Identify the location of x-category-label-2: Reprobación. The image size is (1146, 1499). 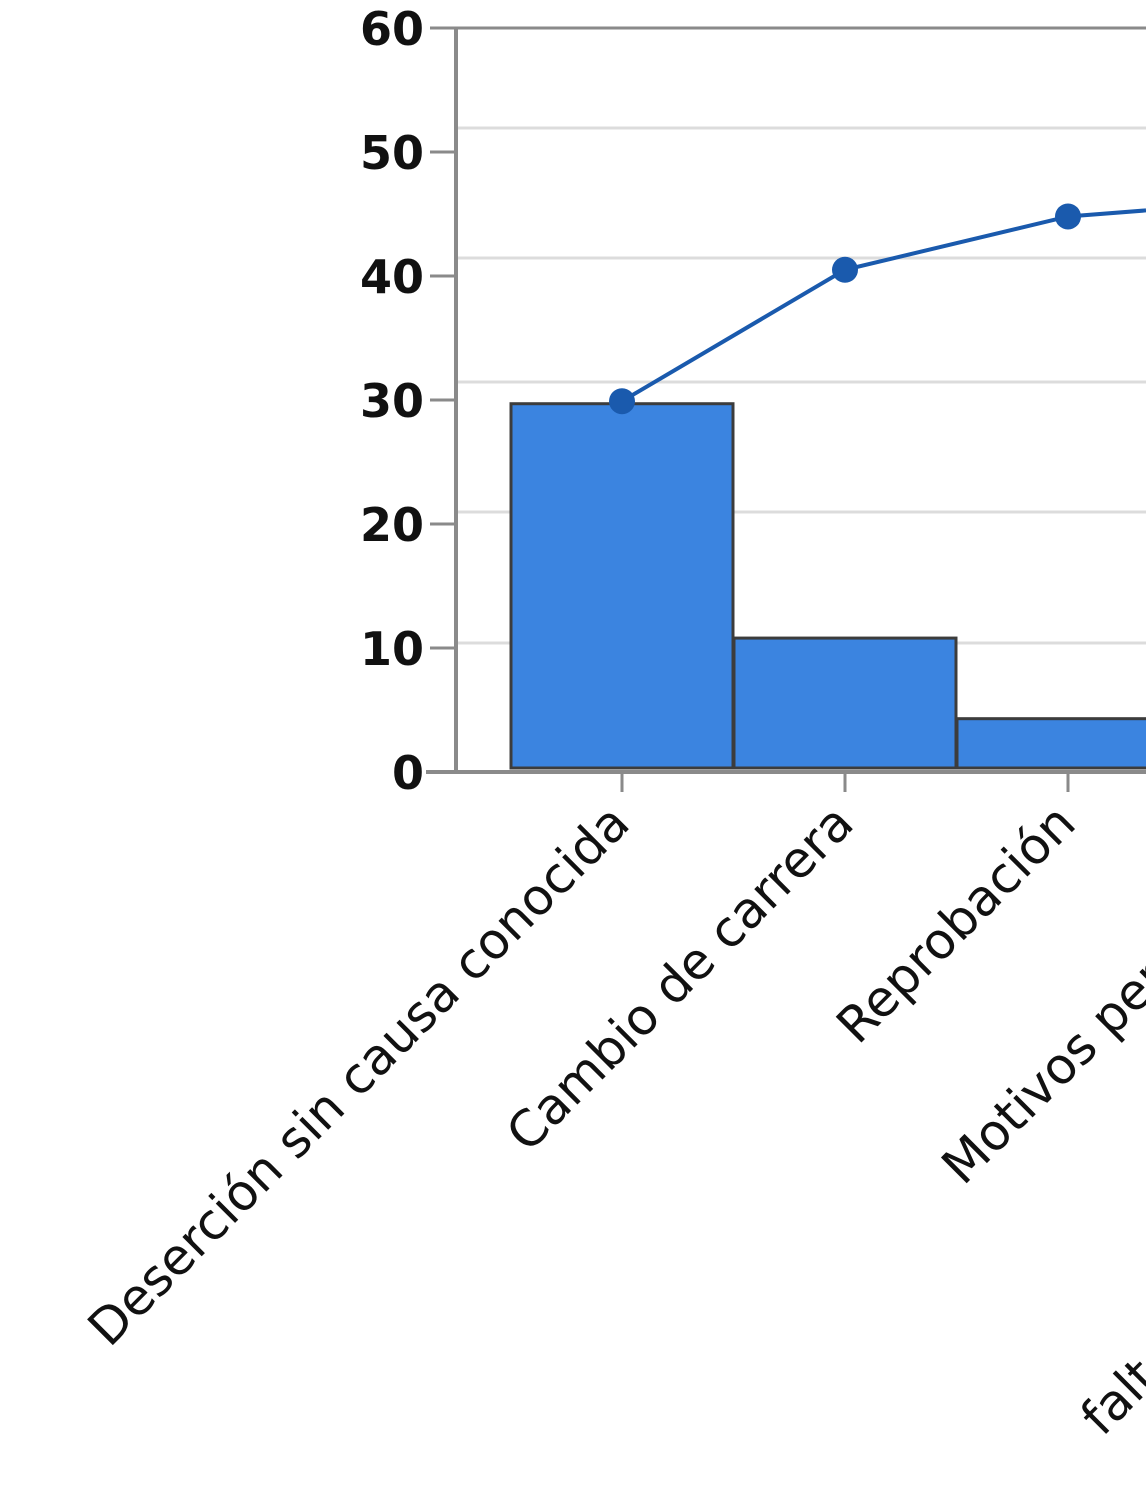
(955, 923).